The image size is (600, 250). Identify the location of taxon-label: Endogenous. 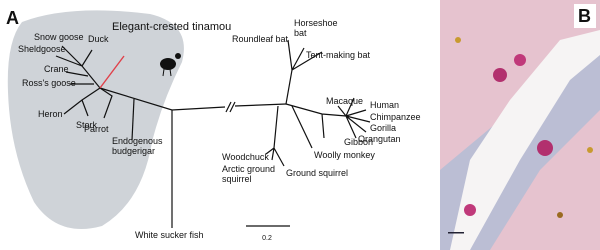
(137, 141).